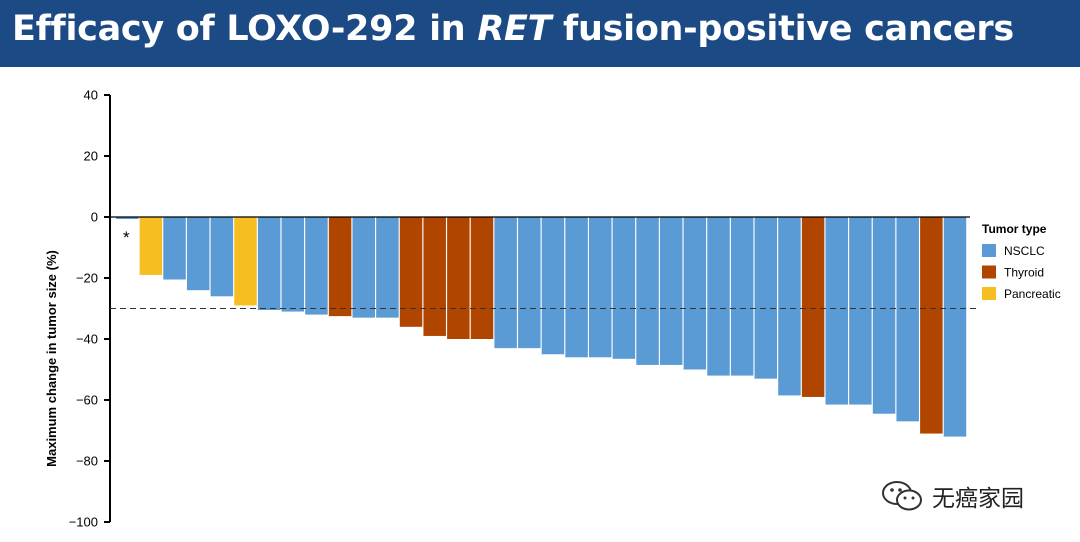 The width and height of the screenshot is (1080, 542). What do you see at coordinates (83, 522) in the screenshot?
I see `y-tick-label: −100` at bounding box center [83, 522].